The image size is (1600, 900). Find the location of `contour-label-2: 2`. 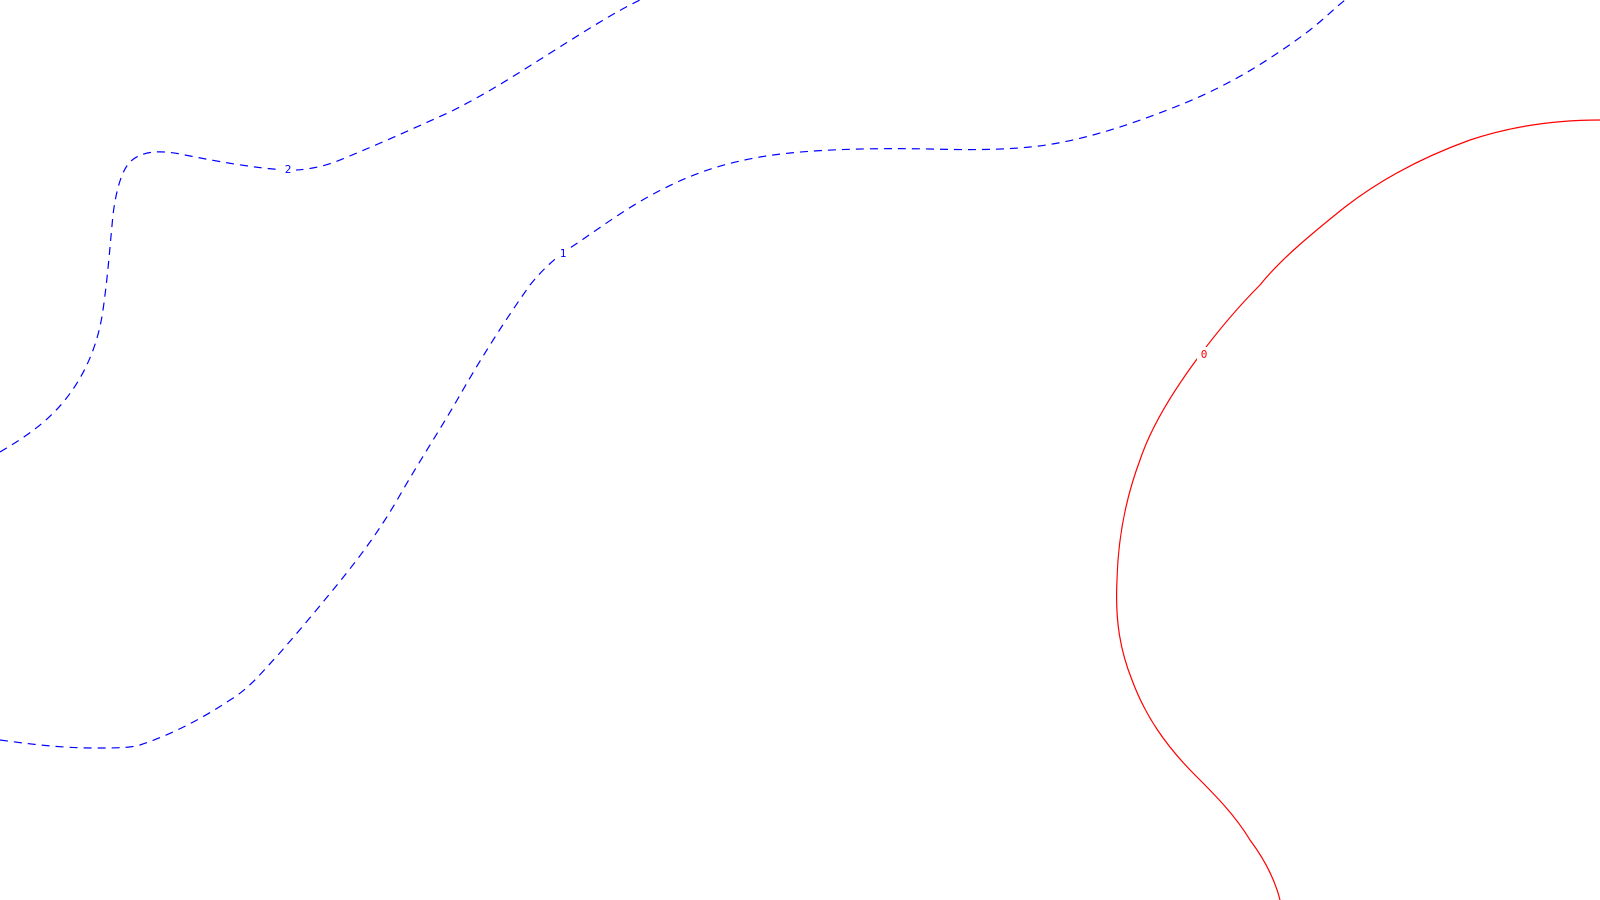

contour-label-2: 2 is located at coordinates (288, 169).